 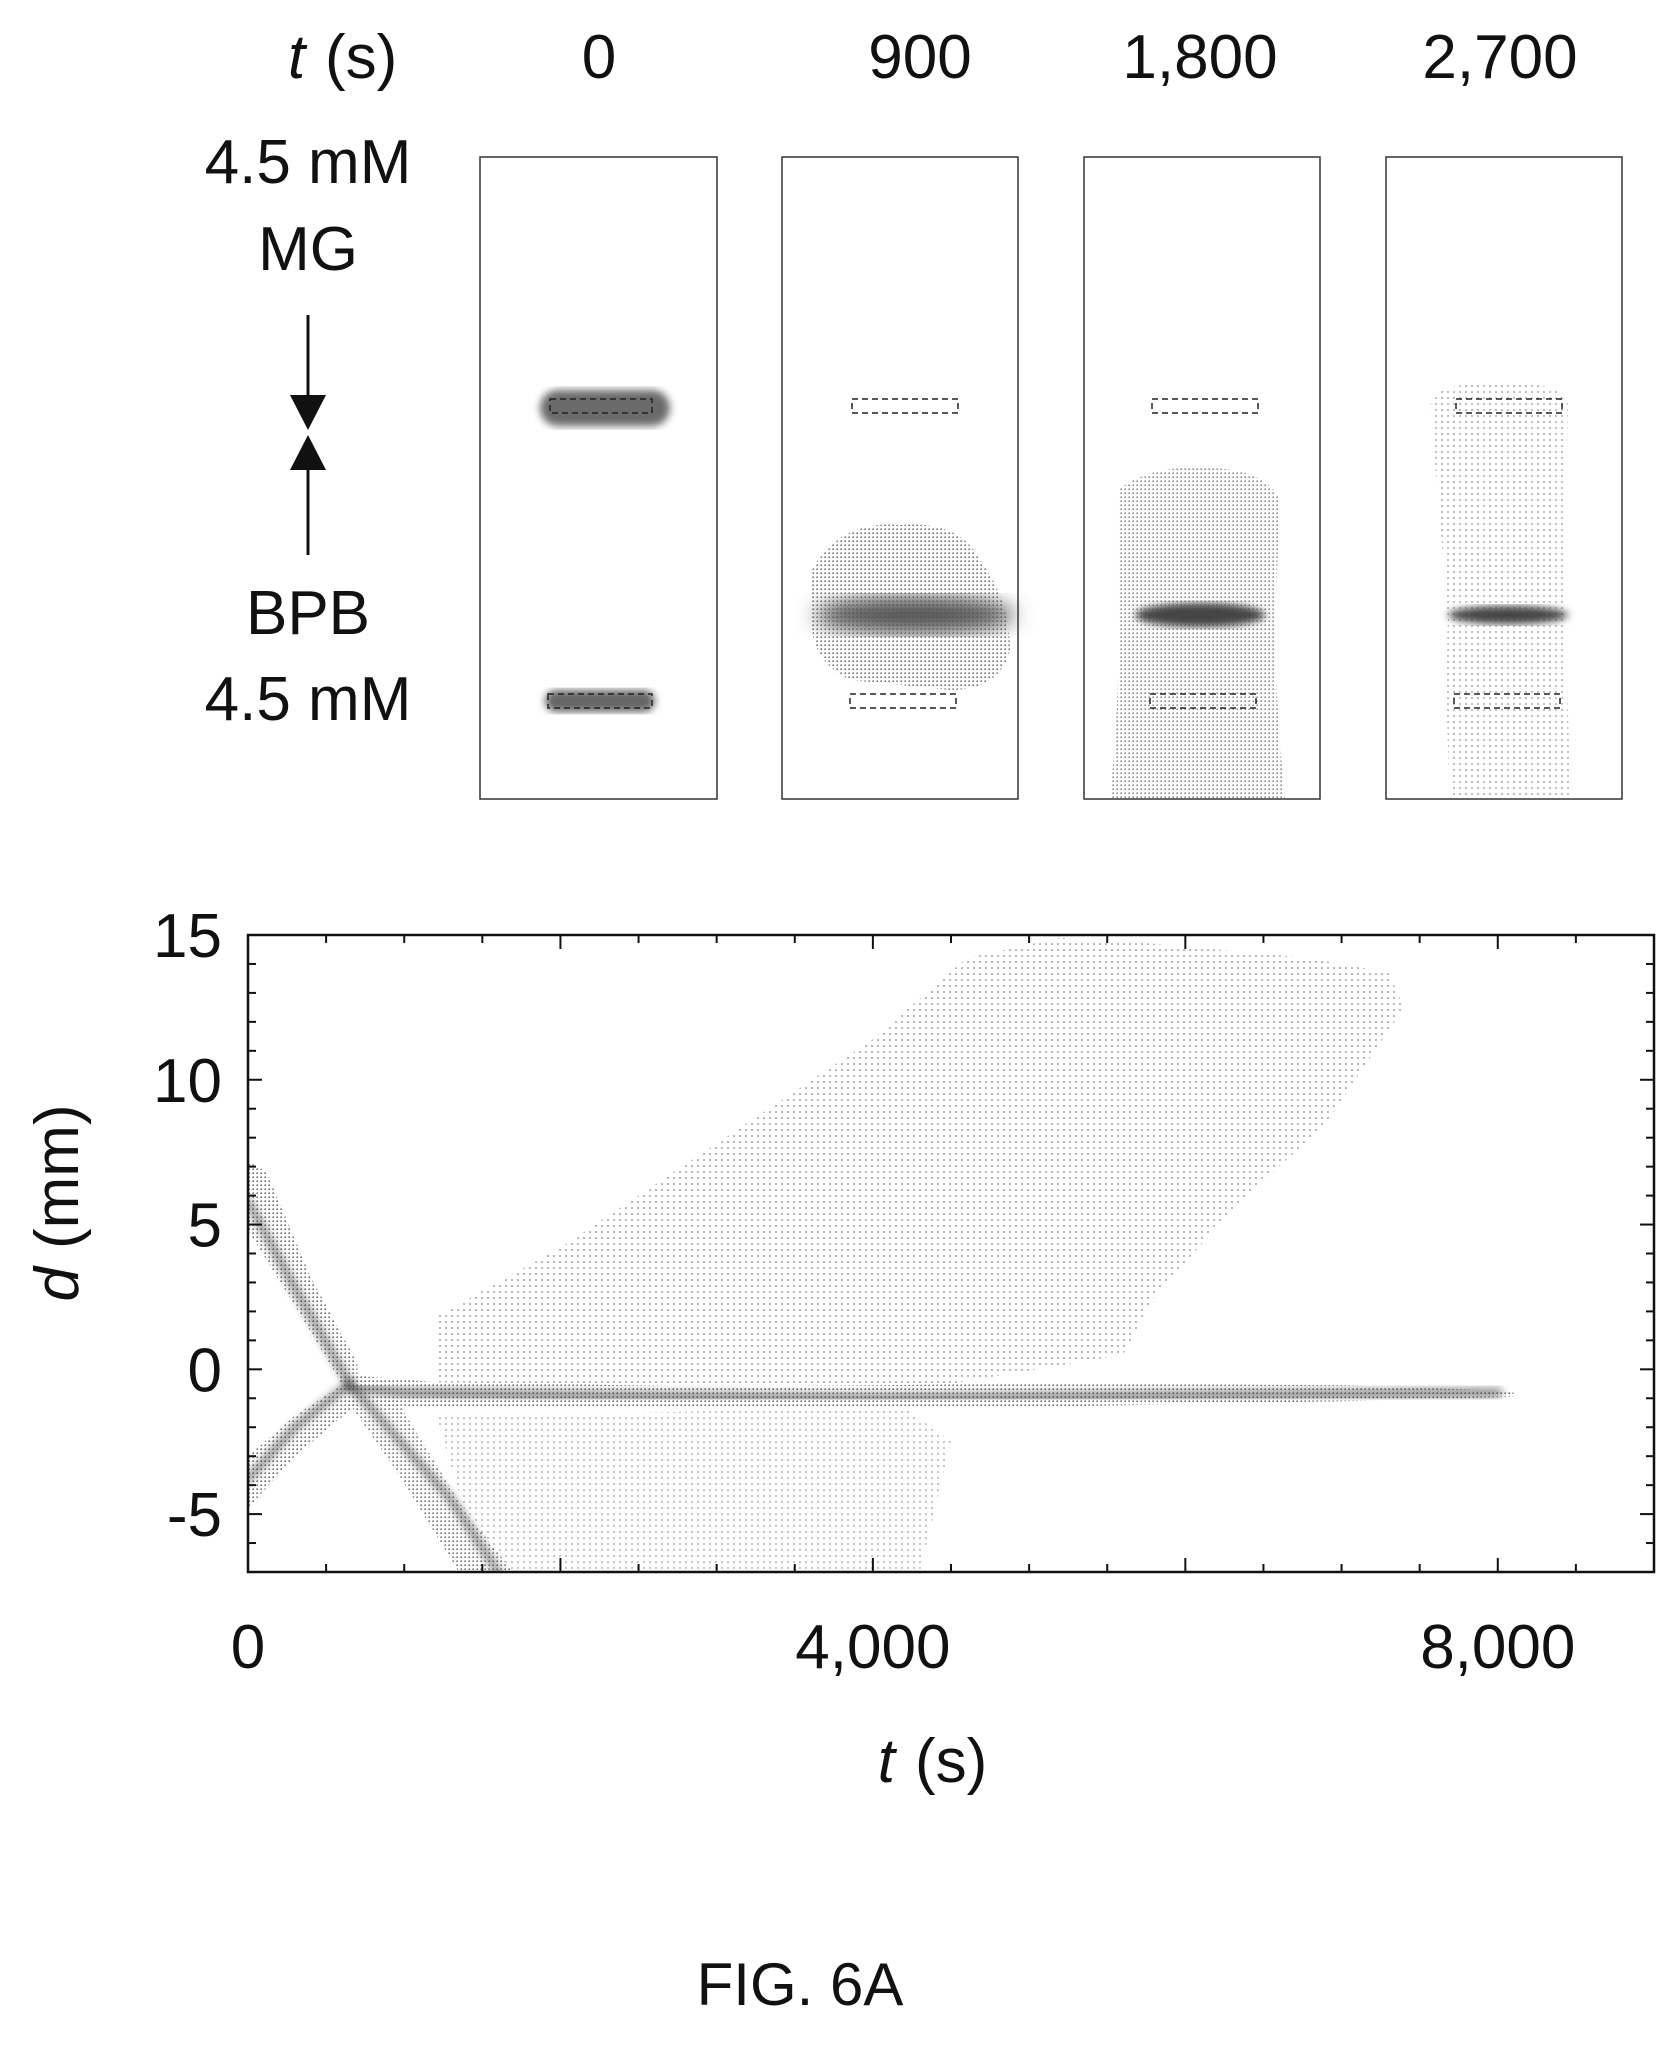 I want to click on species-legend: 4.5 mM MG BPB 4.5 mM, so click(x=308, y=431).